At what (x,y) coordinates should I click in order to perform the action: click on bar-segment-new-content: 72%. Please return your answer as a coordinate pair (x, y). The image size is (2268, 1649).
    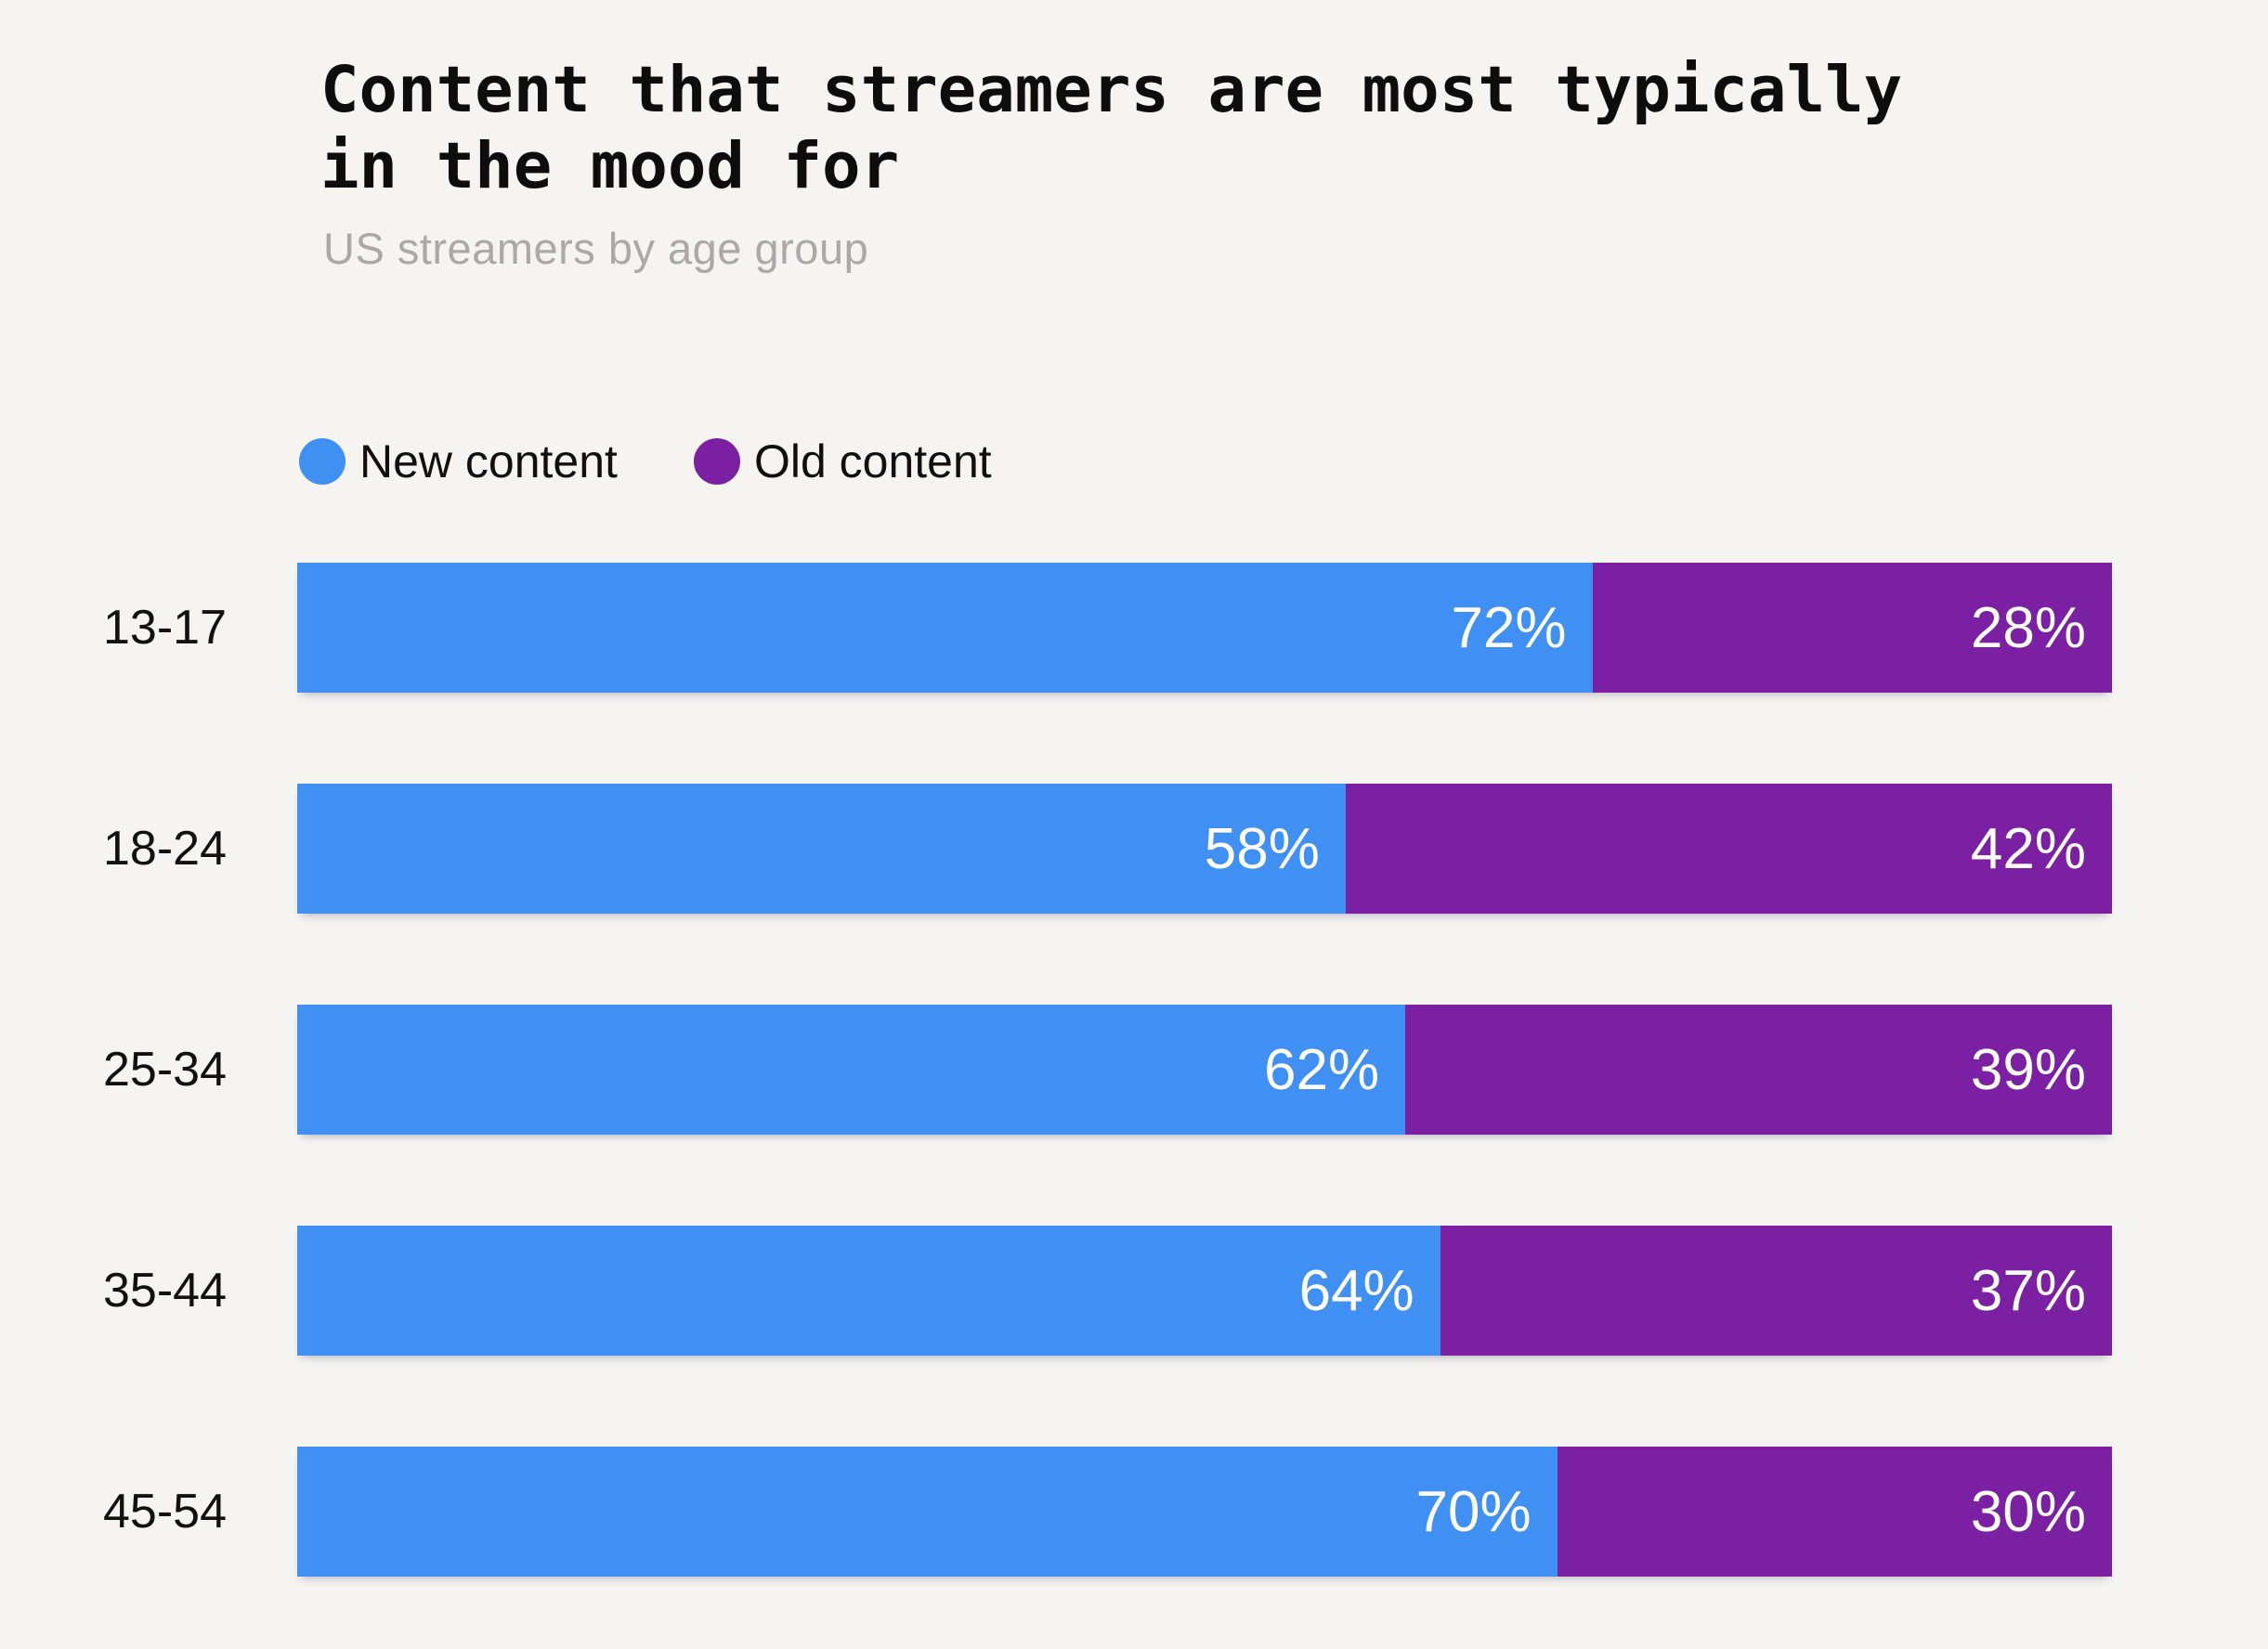
    Looking at the image, I should click on (945, 628).